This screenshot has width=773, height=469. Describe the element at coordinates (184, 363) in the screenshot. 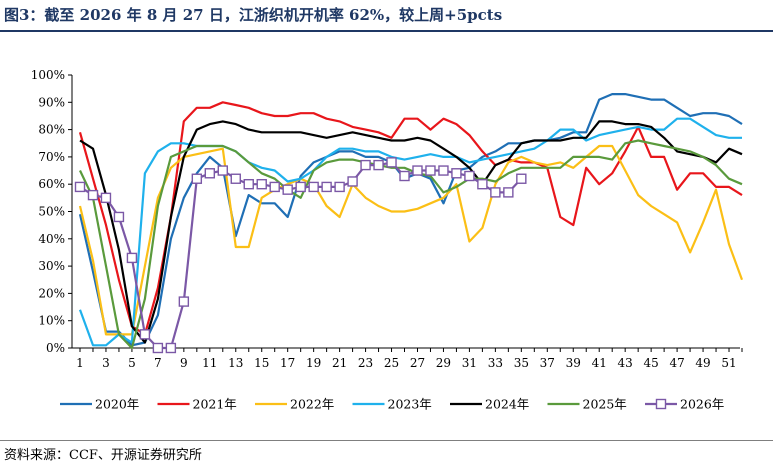

I see `x-tick-label: 9` at that location.